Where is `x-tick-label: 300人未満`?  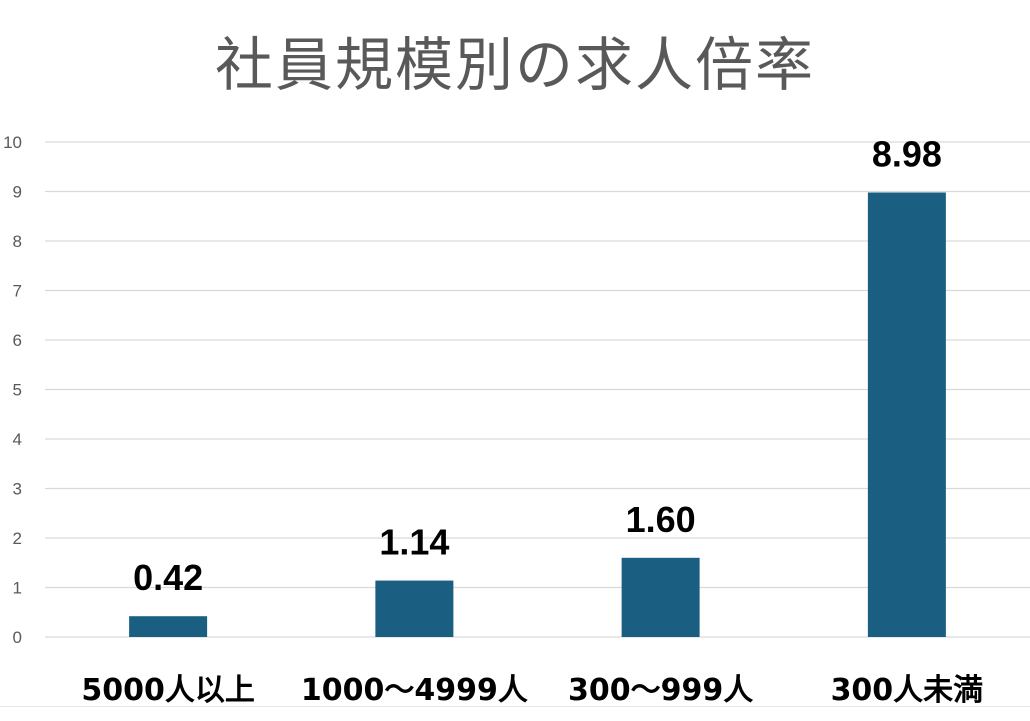 x-tick-label: 300人未満 is located at coordinates (907, 690).